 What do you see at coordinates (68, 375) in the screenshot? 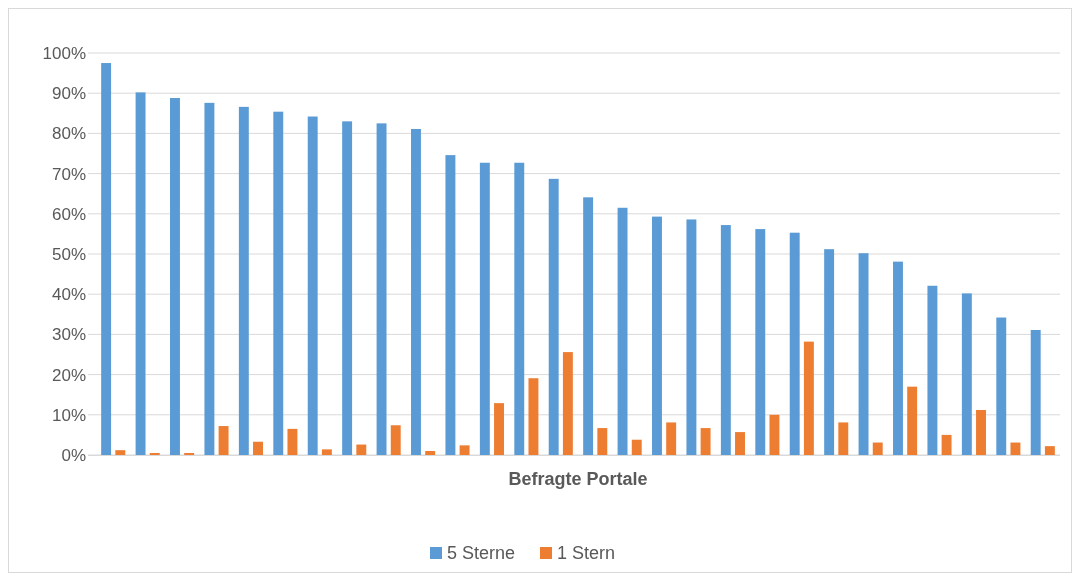
I see `y-tick-label: 20%` at bounding box center [68, 375].